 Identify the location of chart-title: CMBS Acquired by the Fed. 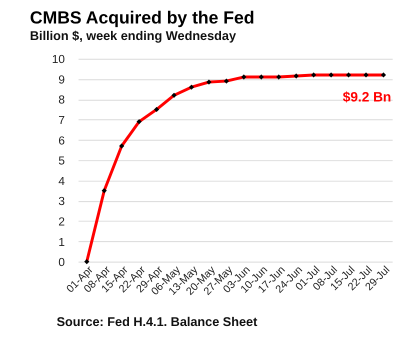
(142, 18).